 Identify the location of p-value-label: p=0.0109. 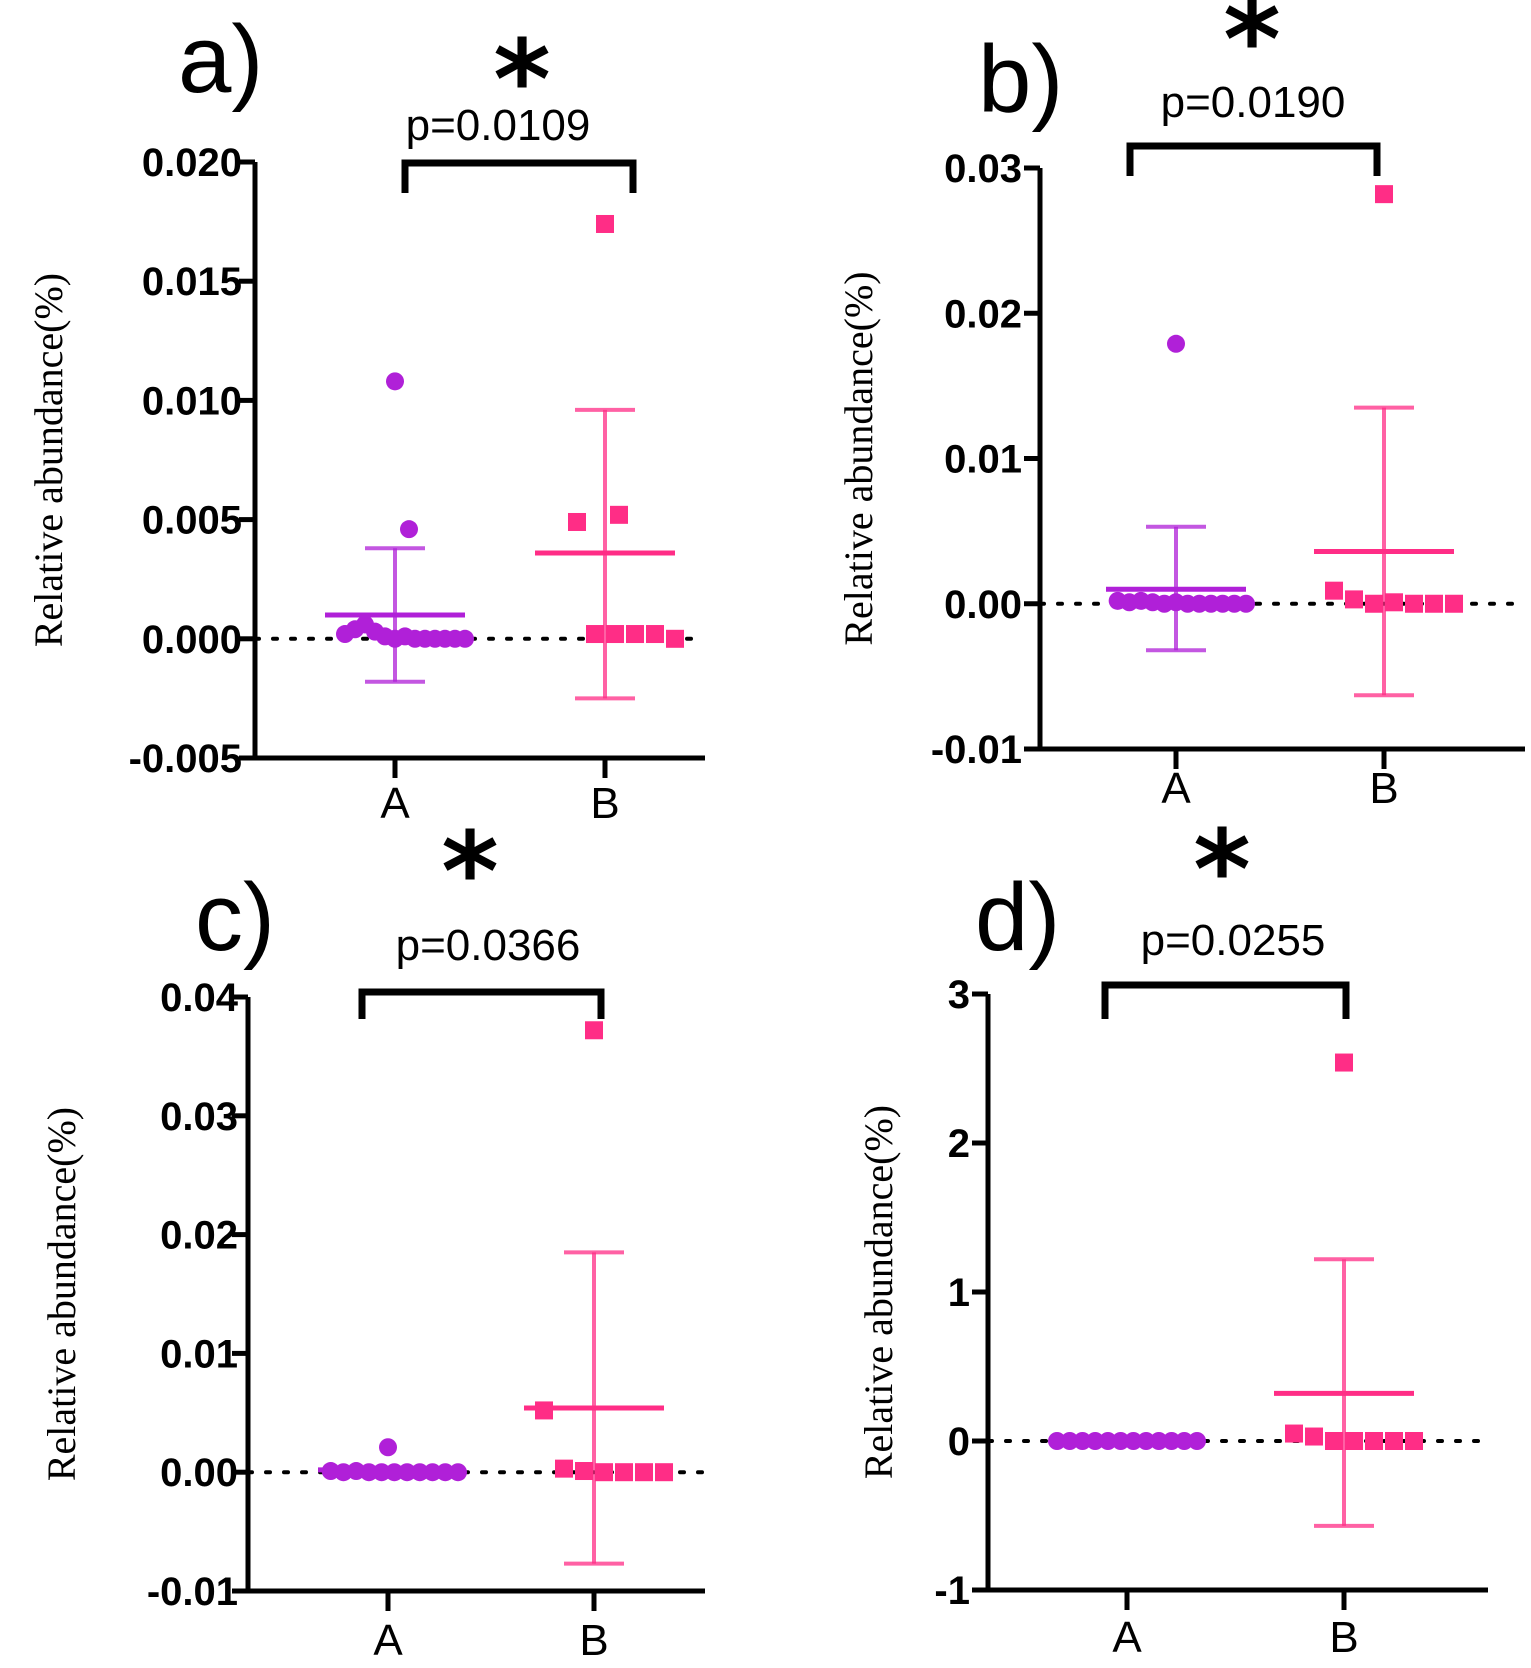
(498, 125).